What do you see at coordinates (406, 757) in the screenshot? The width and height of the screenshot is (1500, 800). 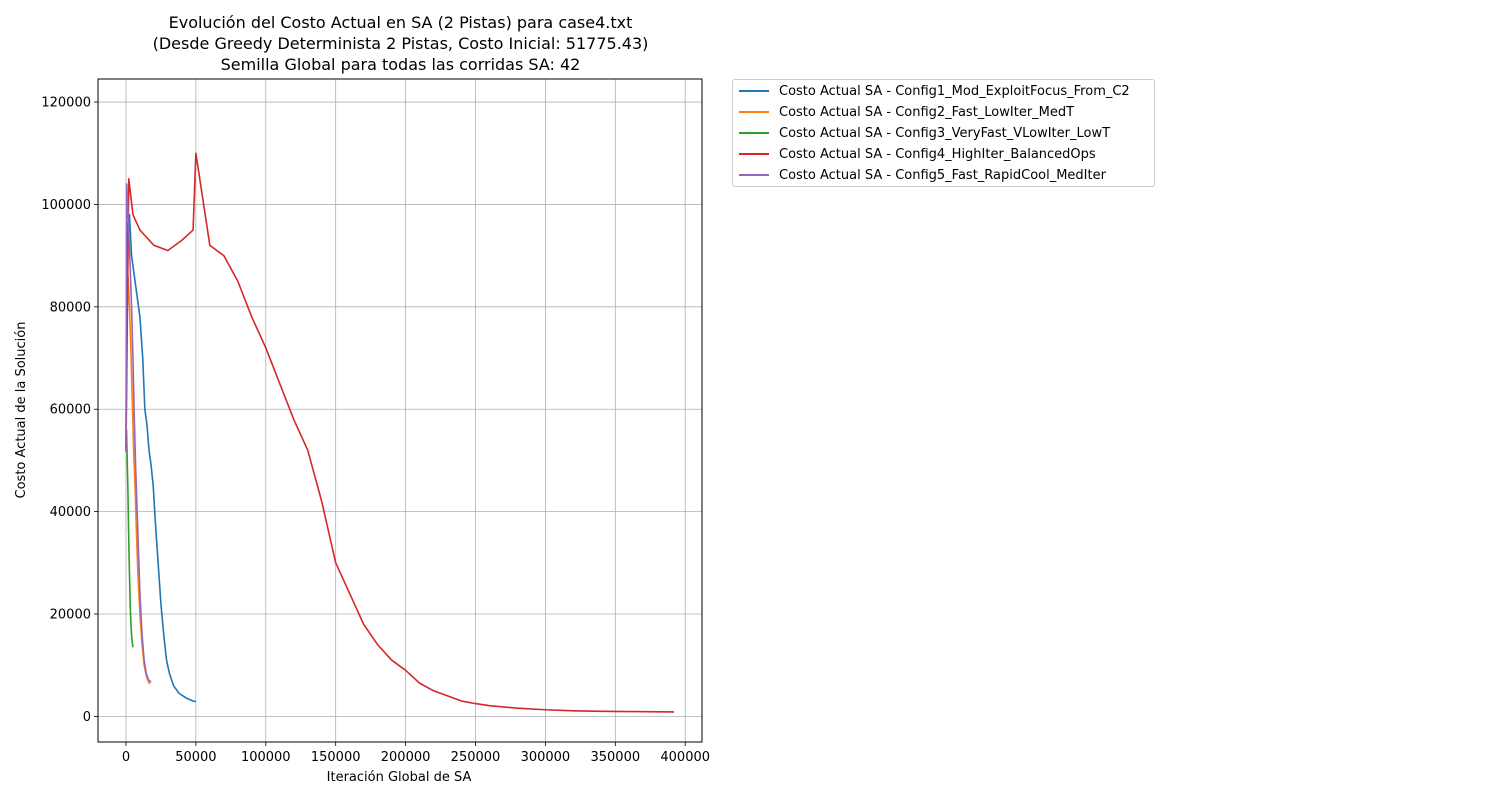 I see `x-tick-label: 200000` at bounding box center [406, 757].